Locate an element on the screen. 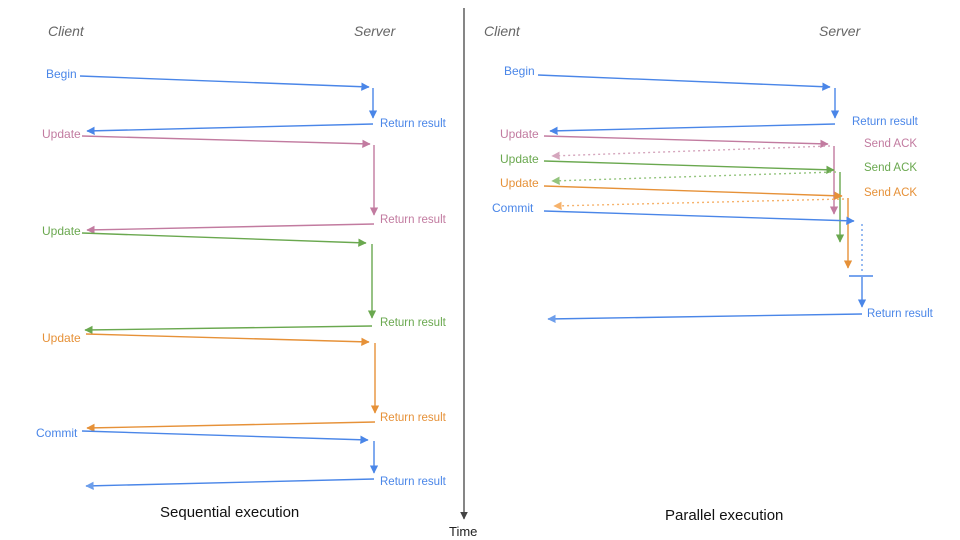 This screenshot has height=540, width=960. seq-update3-roundtrip is located at coordinates (232, 383).